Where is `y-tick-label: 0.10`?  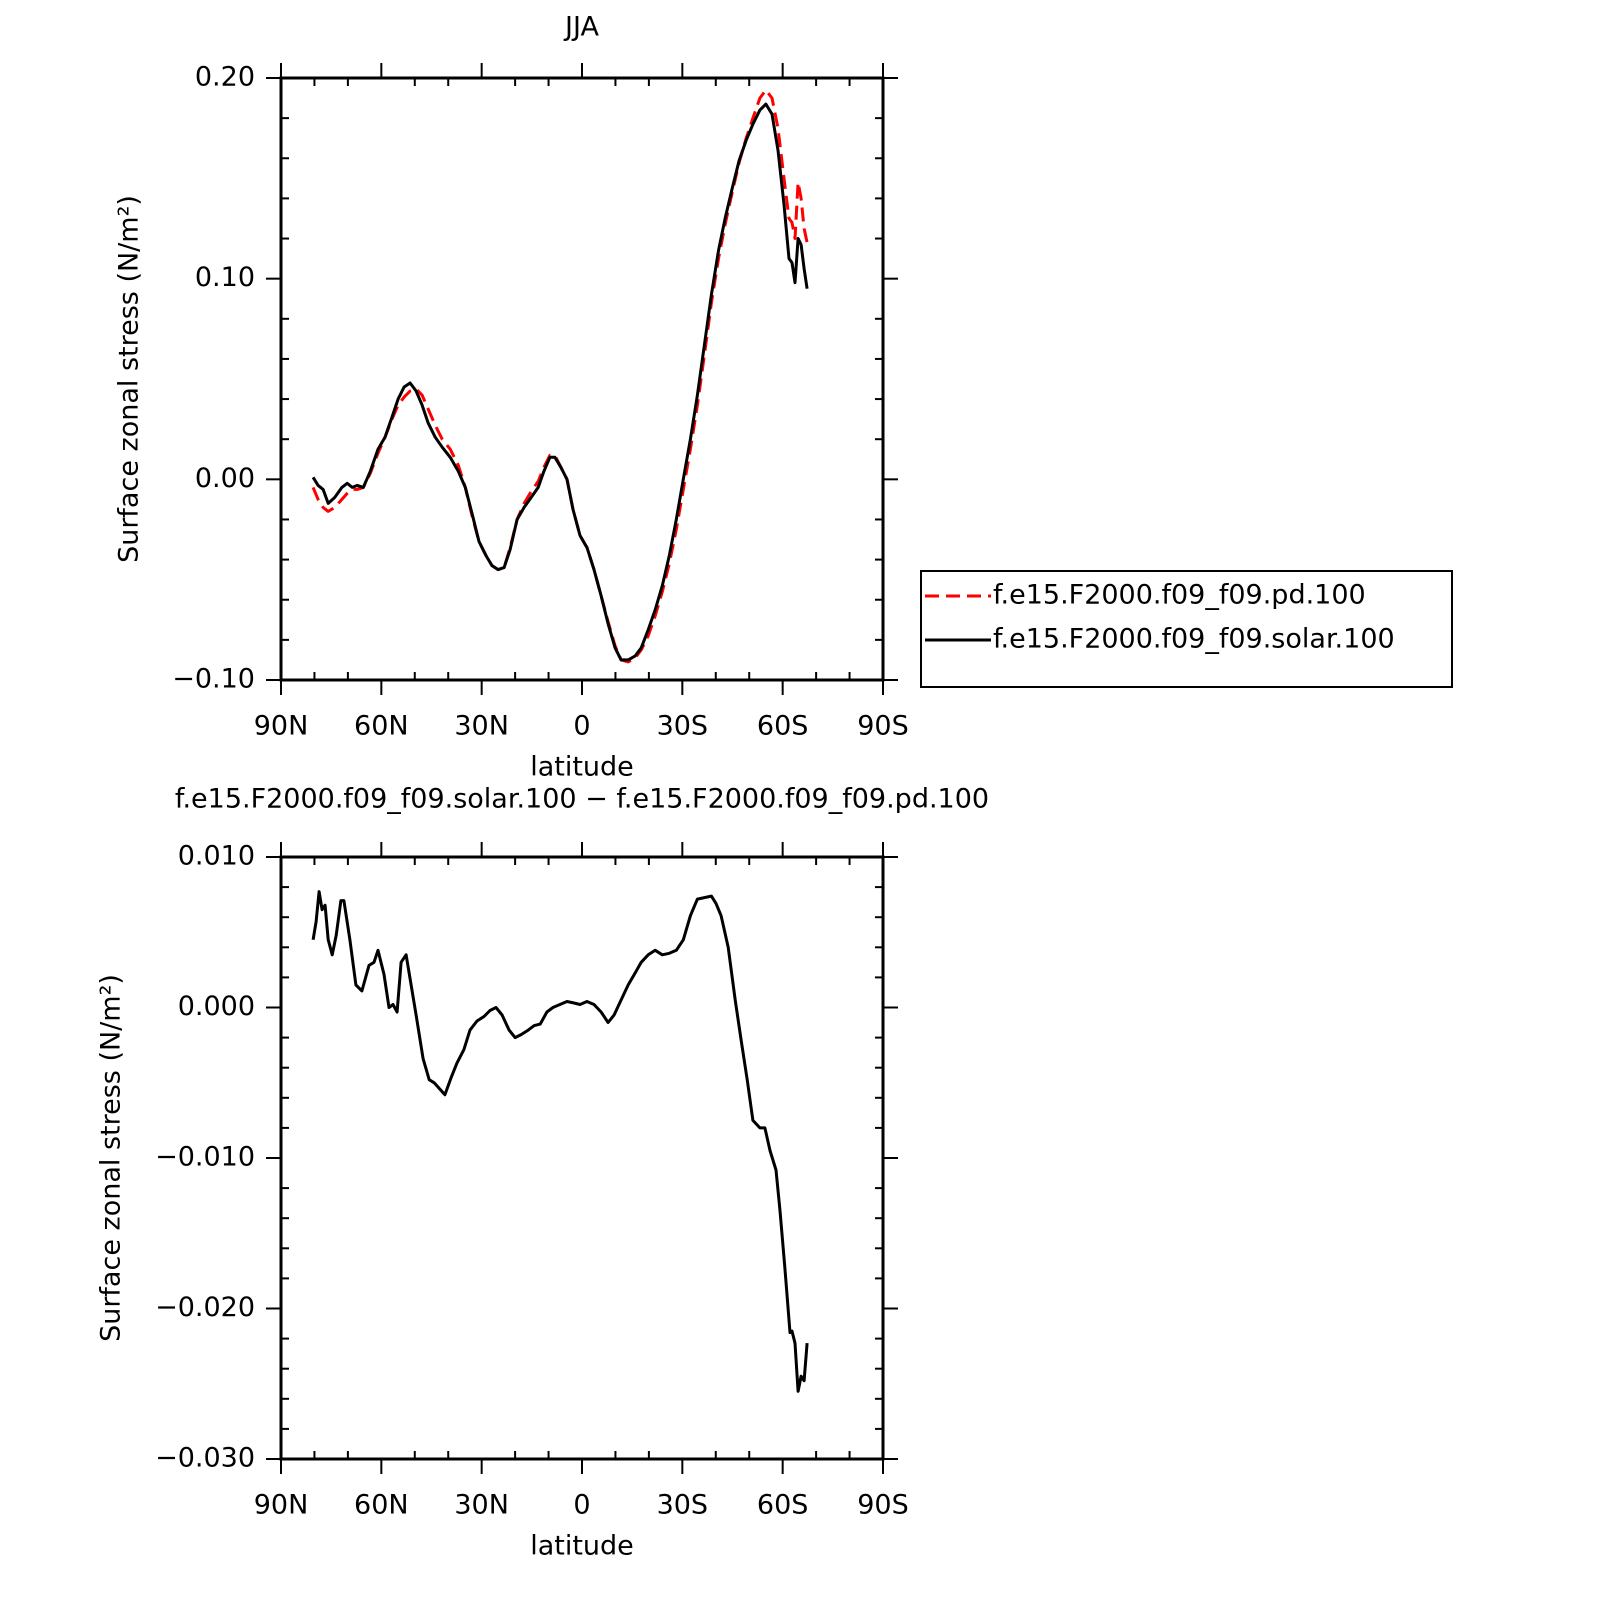
y-tick-label: 0.10 is located at coordinates (225, 277).